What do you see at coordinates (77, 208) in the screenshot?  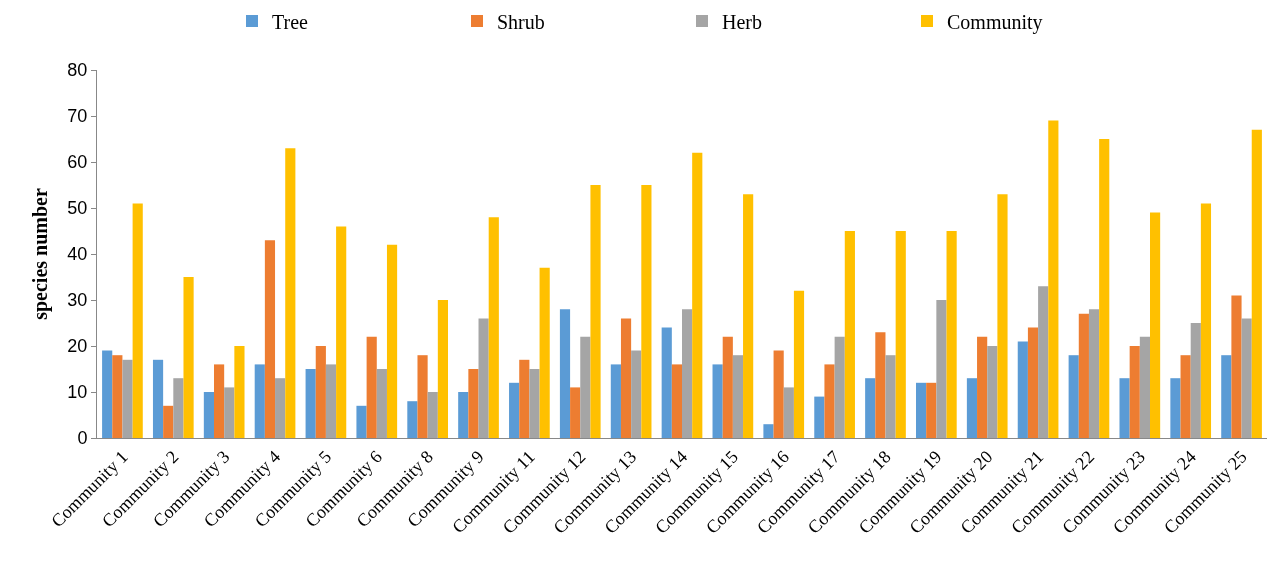 I see `y-tick-label: 50` at bounding box center [77, 208].